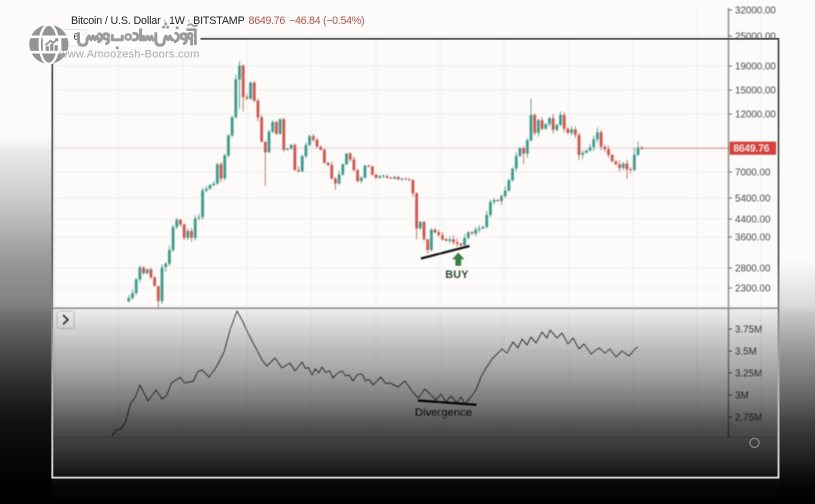 This screenshot has height=504, width=815. Describe the element at coordinates (441, 444) in the screenshot. I see `svg-text: 2019` at that location.